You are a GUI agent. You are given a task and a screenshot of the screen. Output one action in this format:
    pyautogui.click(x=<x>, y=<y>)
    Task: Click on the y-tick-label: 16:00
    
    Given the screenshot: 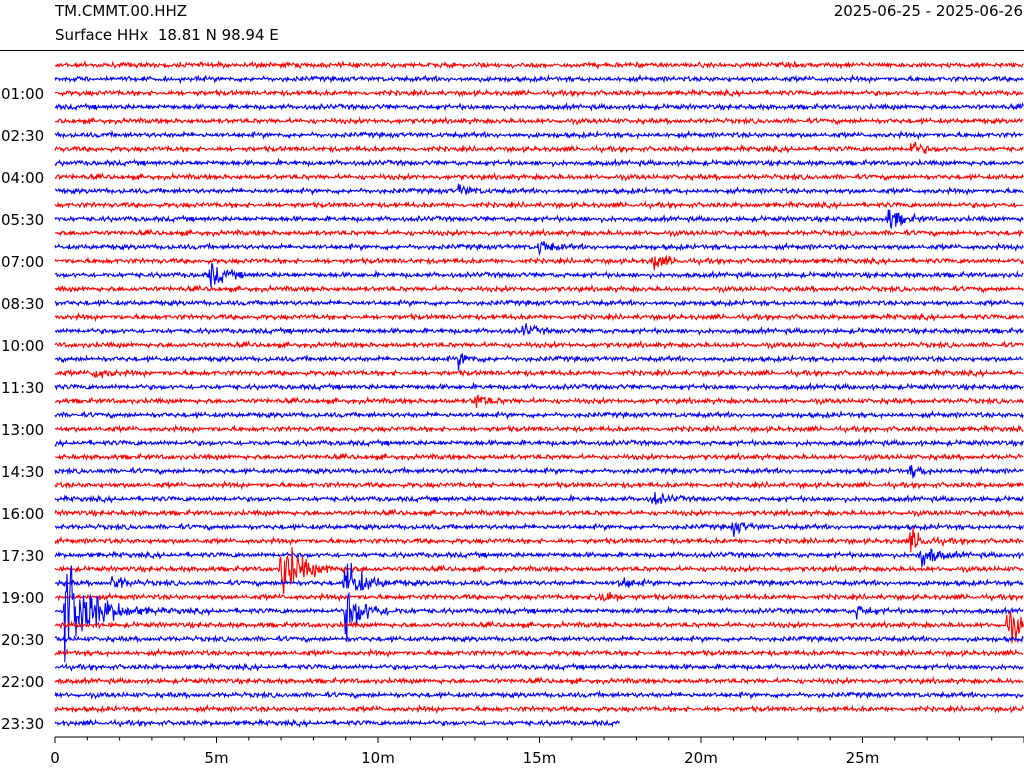 What is the action you would take?
    pyautogui.click(x=22, y=514)
    